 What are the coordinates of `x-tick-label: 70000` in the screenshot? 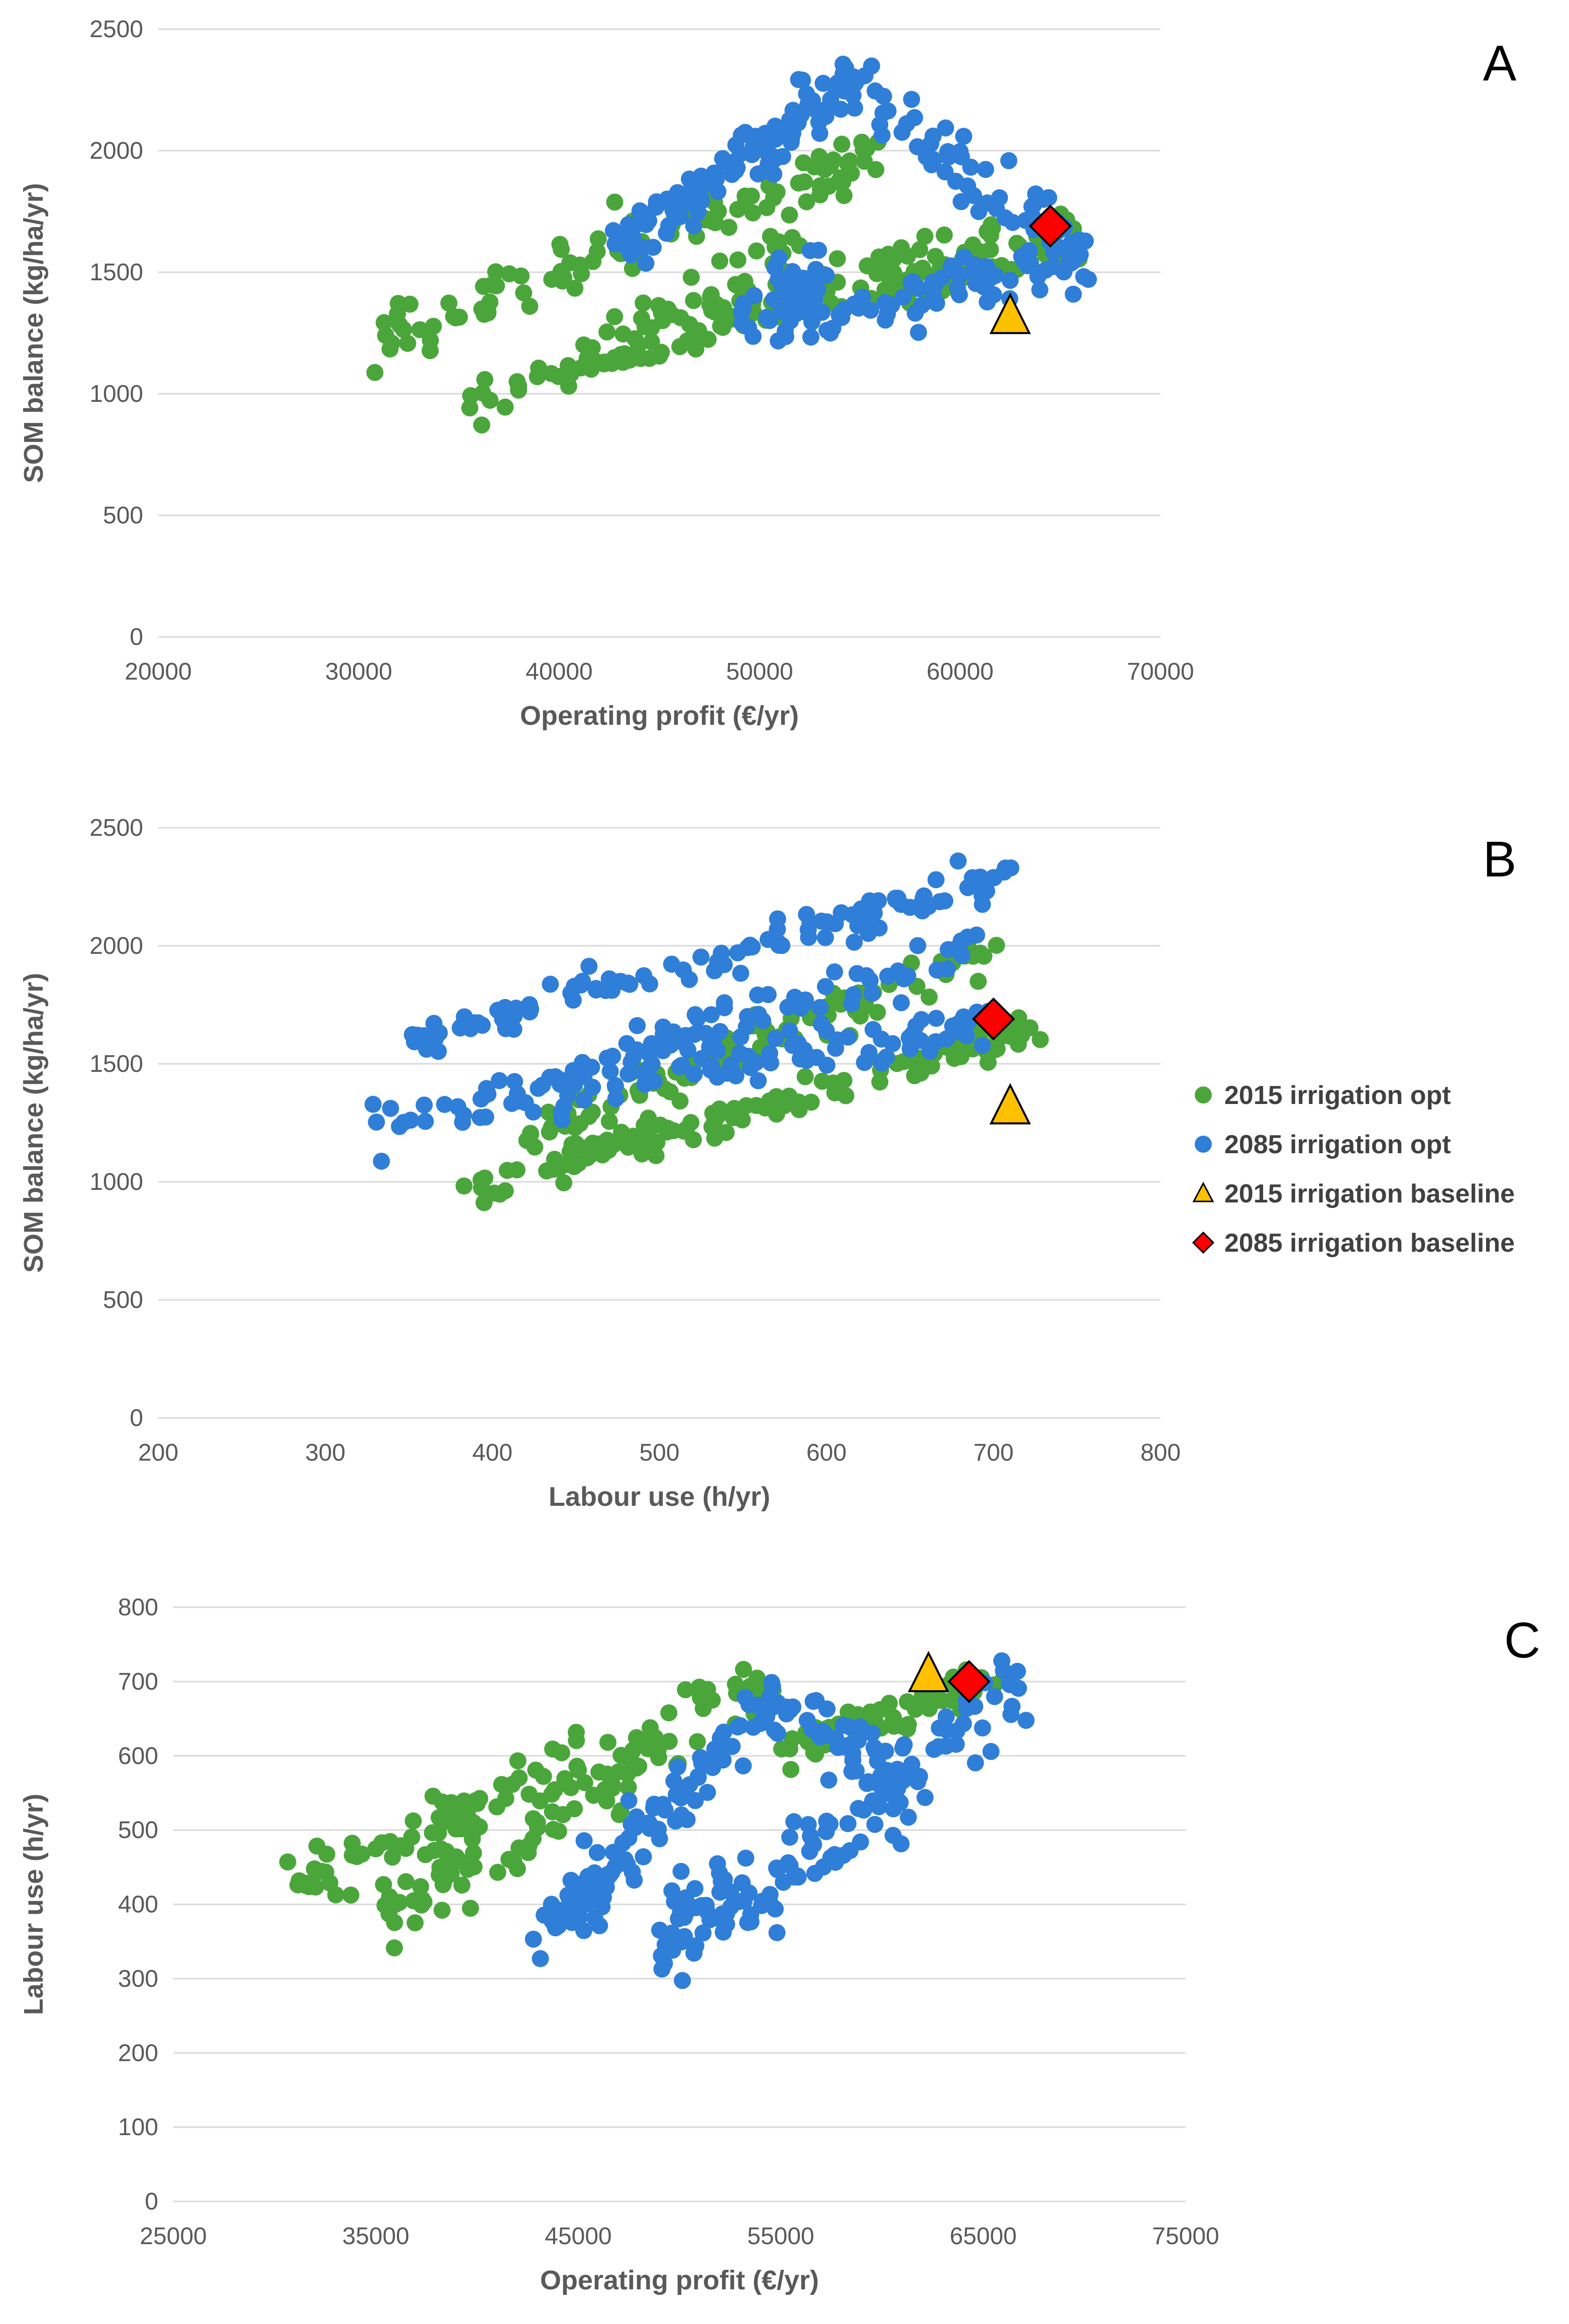 It's located at (1160, 672).